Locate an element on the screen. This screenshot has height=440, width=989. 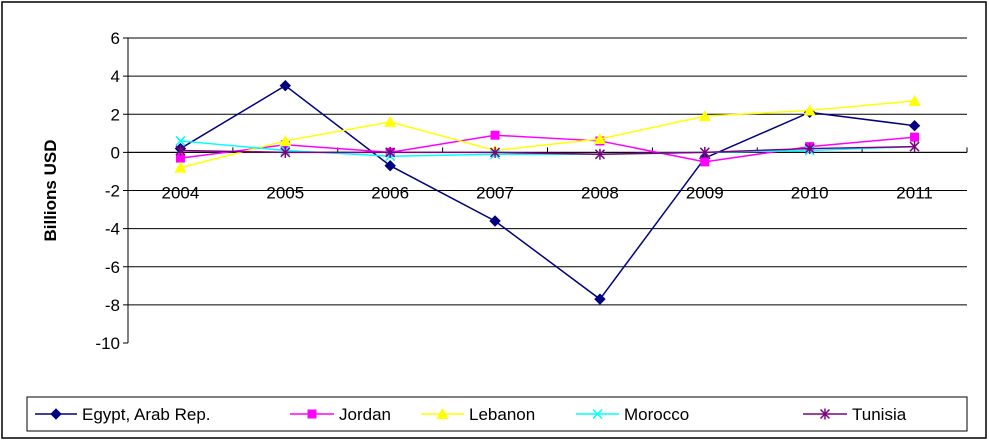
series-tunisia is located at coordinates (547, 150).